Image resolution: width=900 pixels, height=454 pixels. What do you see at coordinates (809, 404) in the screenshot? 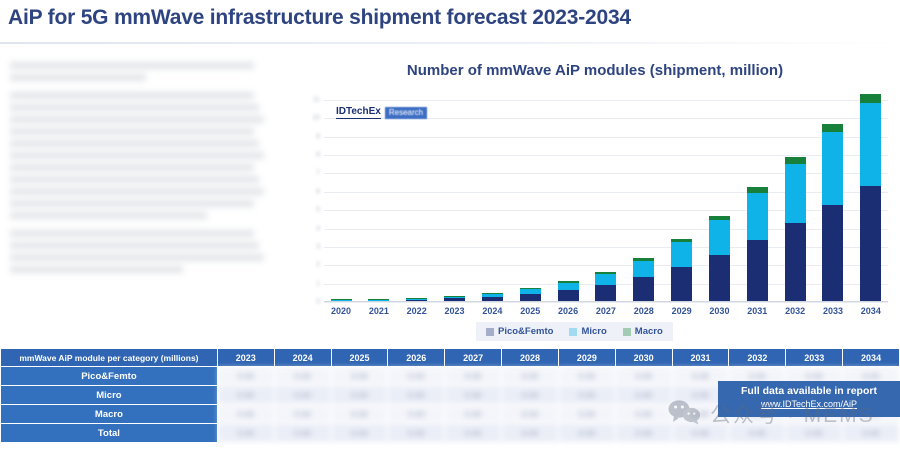
I see `full-data-badge-url: www.IDTechEx.com/AiP` at bounding box center [809, 404].